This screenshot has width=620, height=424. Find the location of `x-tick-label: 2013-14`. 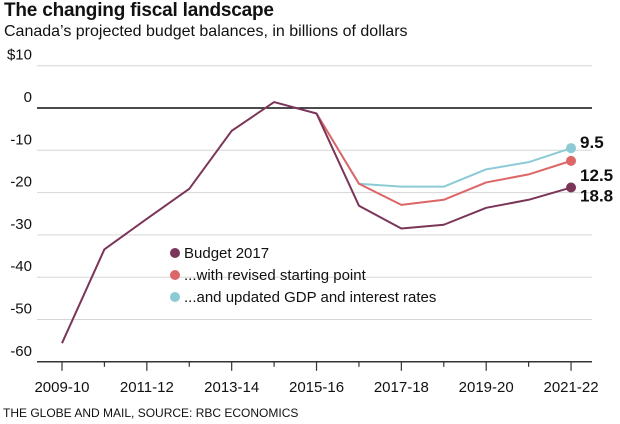

x-tick-label: 2013-14 is located at coordinates (231, 387).